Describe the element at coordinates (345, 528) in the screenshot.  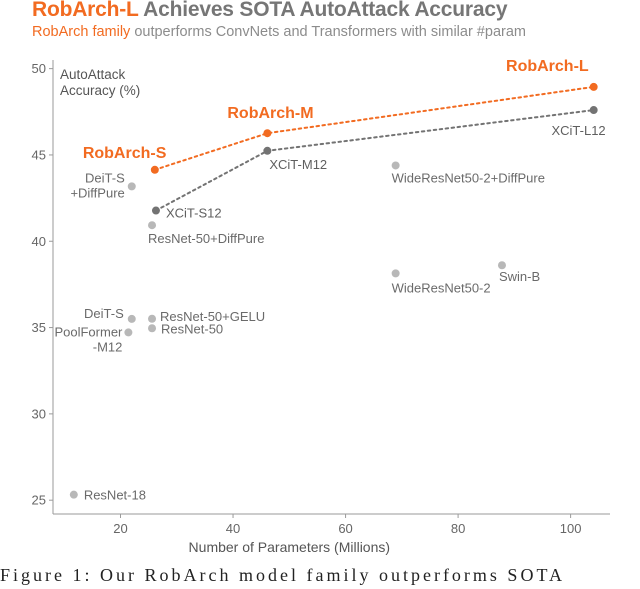
I see `x-tick-label: 60` at that location.